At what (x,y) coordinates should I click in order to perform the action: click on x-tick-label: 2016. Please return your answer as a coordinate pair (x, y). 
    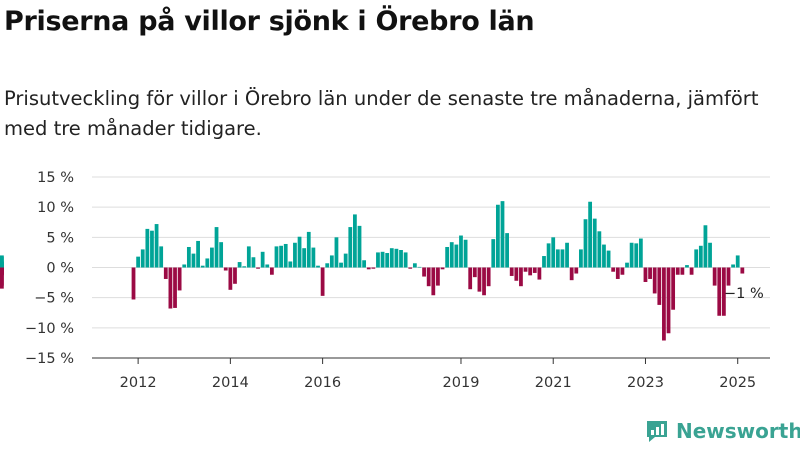
    Looking at the image, I should click on (322, 383).